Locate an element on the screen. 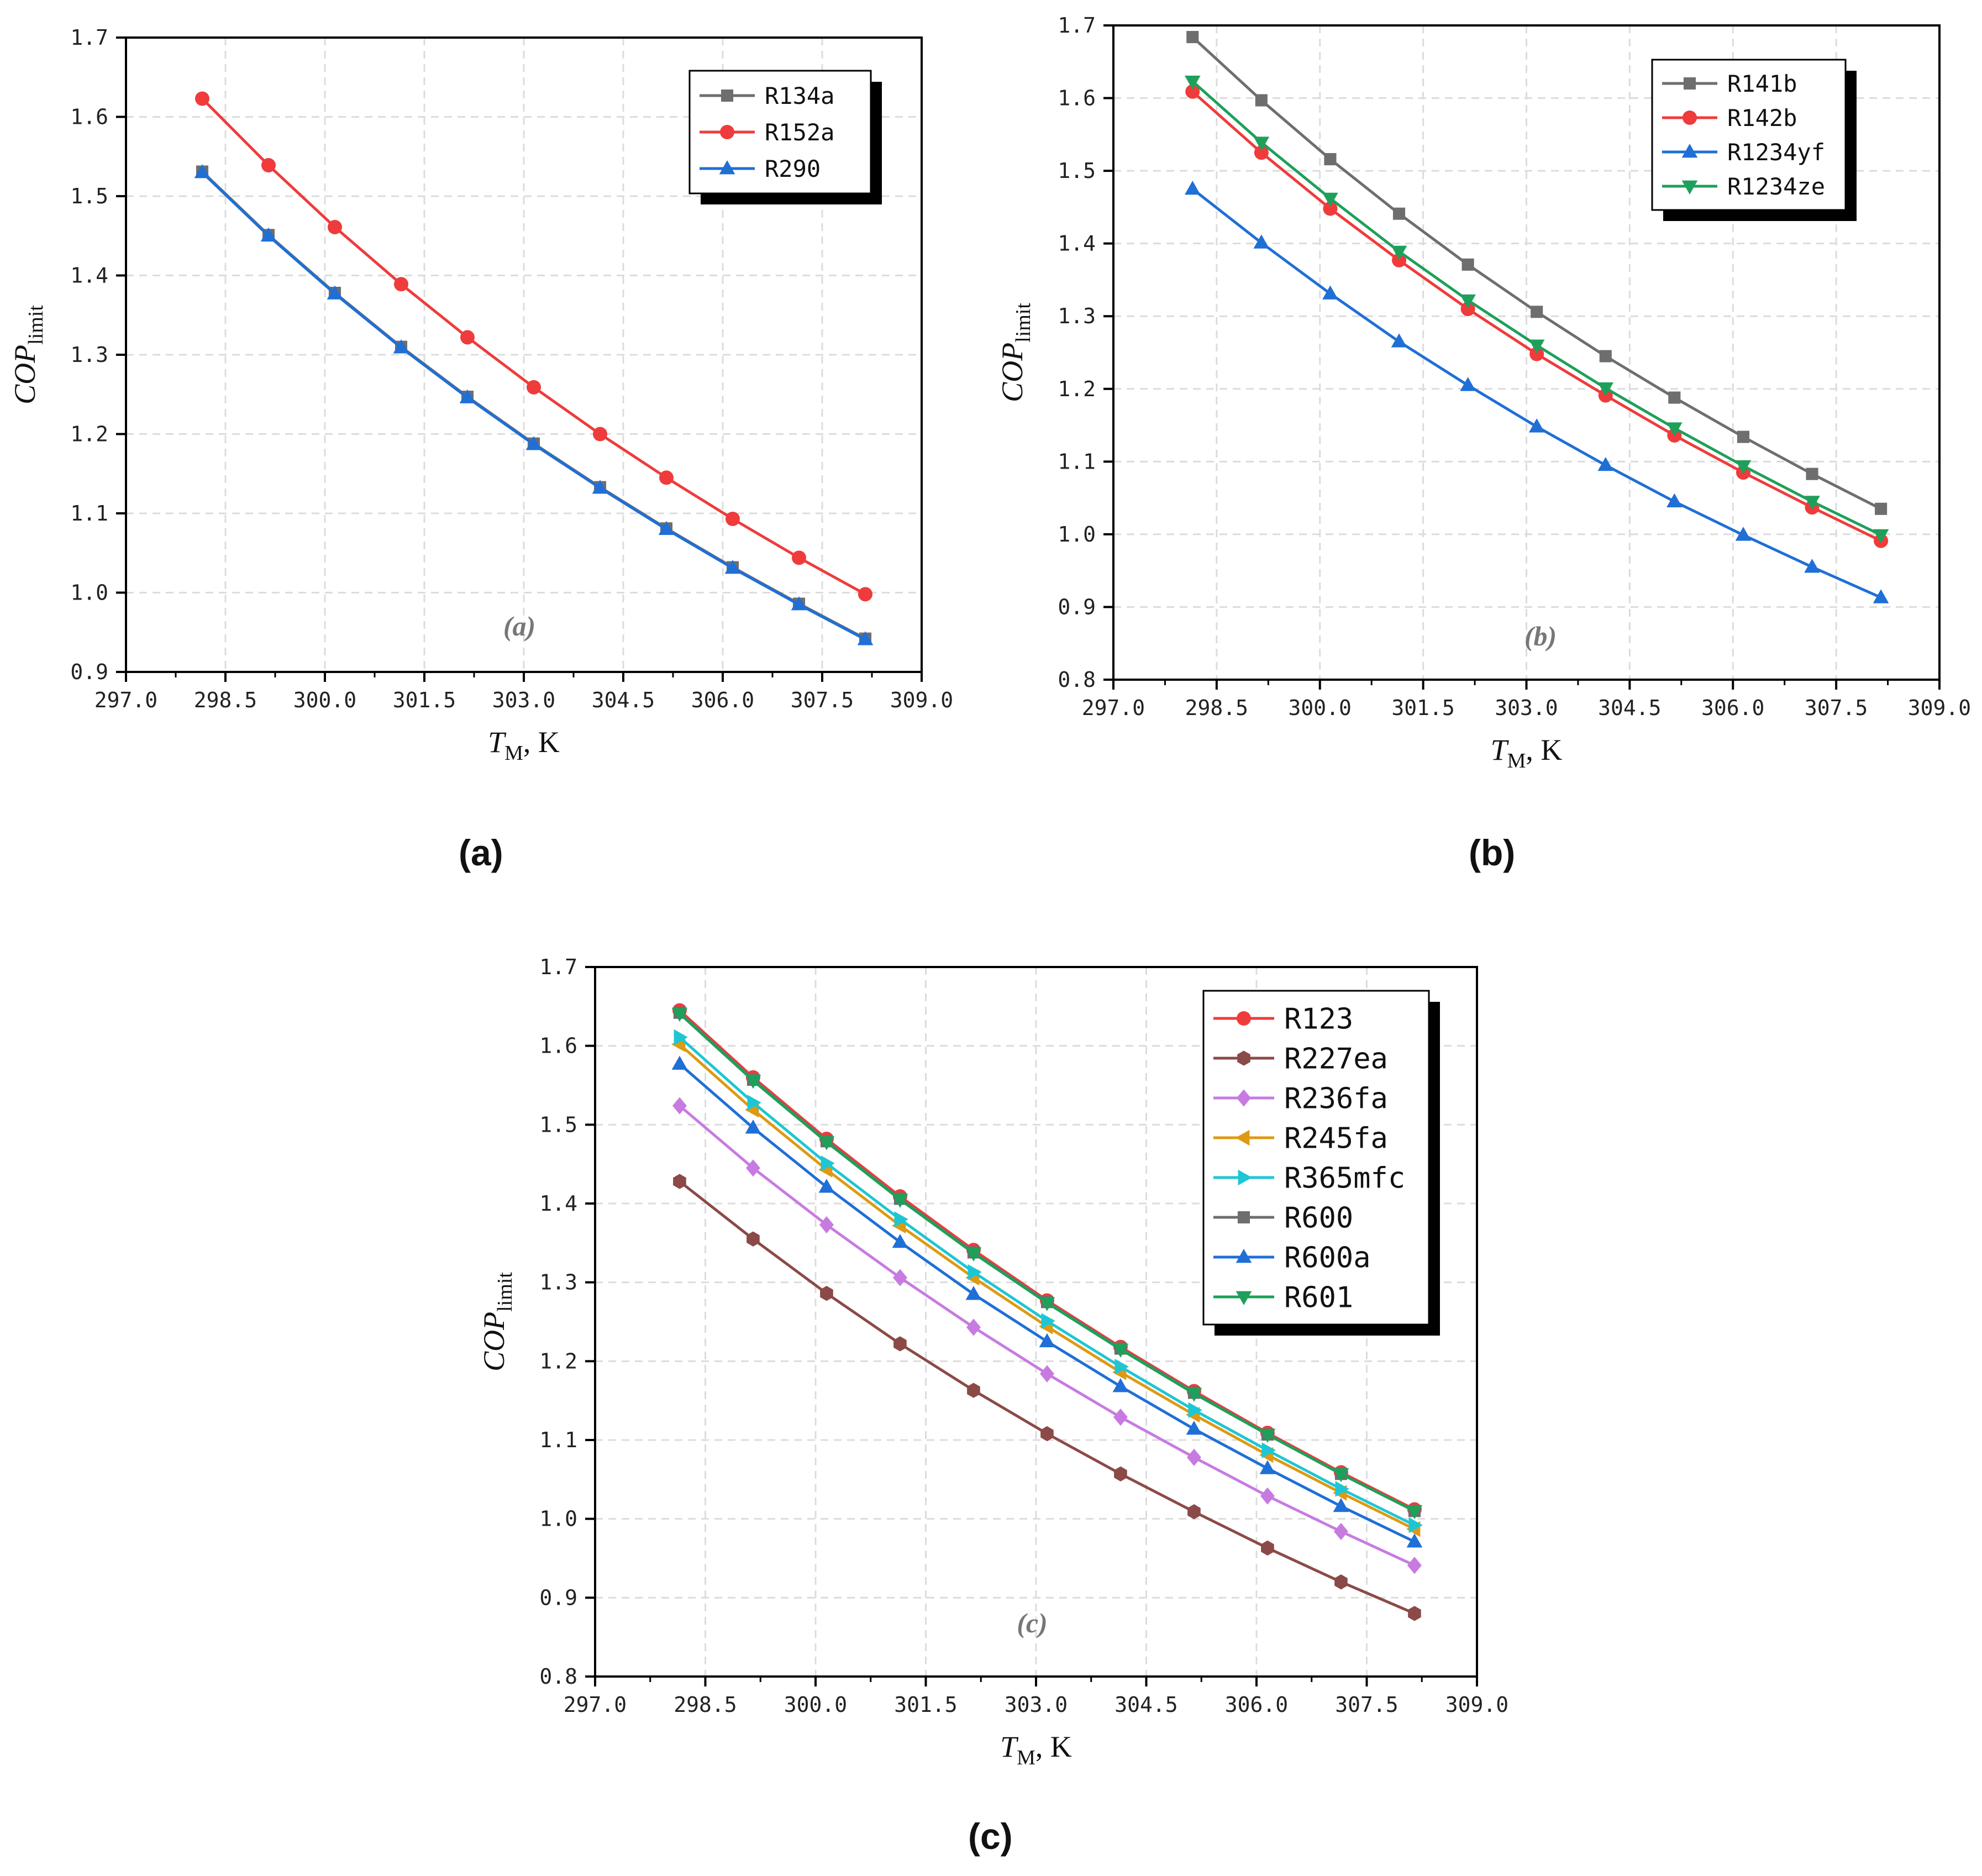 The height and width of the screenshot is (1876, 1982). x-tick-label-b-6: 306.0 is located at coordinates (1732, 708).